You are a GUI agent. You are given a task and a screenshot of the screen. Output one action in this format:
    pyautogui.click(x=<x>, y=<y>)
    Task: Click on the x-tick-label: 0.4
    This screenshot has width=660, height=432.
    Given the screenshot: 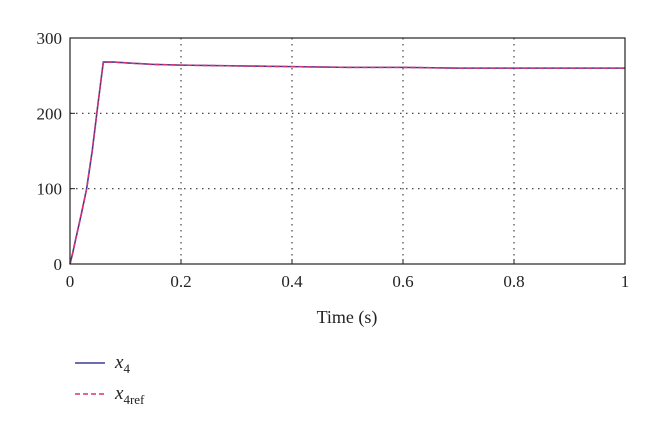 What is the action you would take?
    pyautogui.click(x=292, y=281)
    